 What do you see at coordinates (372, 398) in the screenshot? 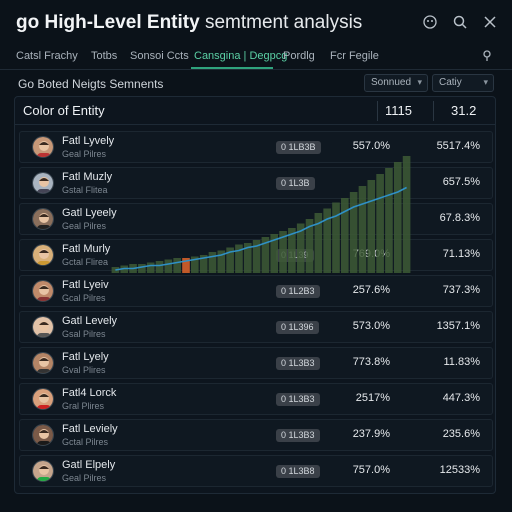
I see `value-col1: 2517%` at bounding box center [372, 398].